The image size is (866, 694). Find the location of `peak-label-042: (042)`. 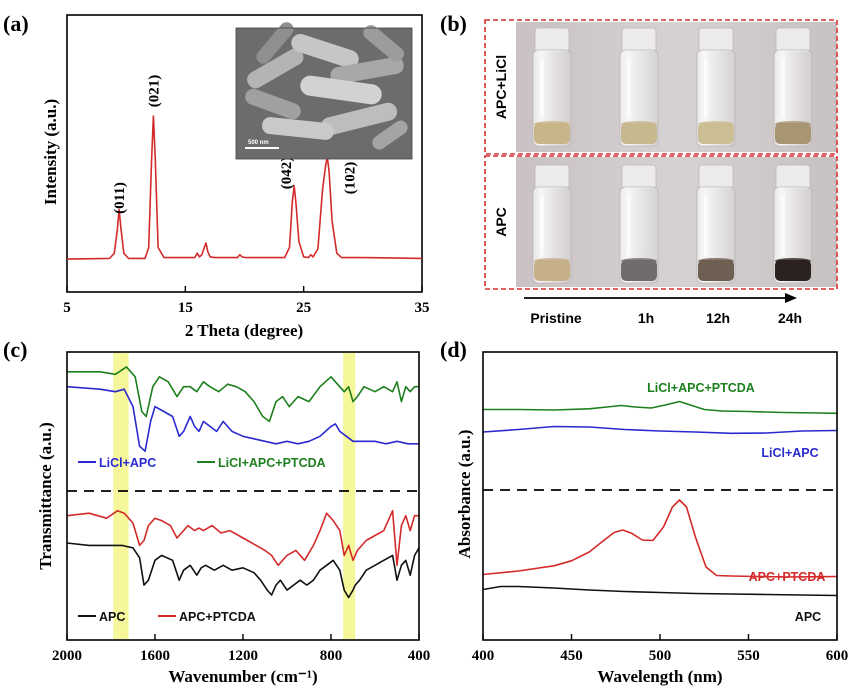

peak-label-042: (042) is located at coordinates (287, 173).